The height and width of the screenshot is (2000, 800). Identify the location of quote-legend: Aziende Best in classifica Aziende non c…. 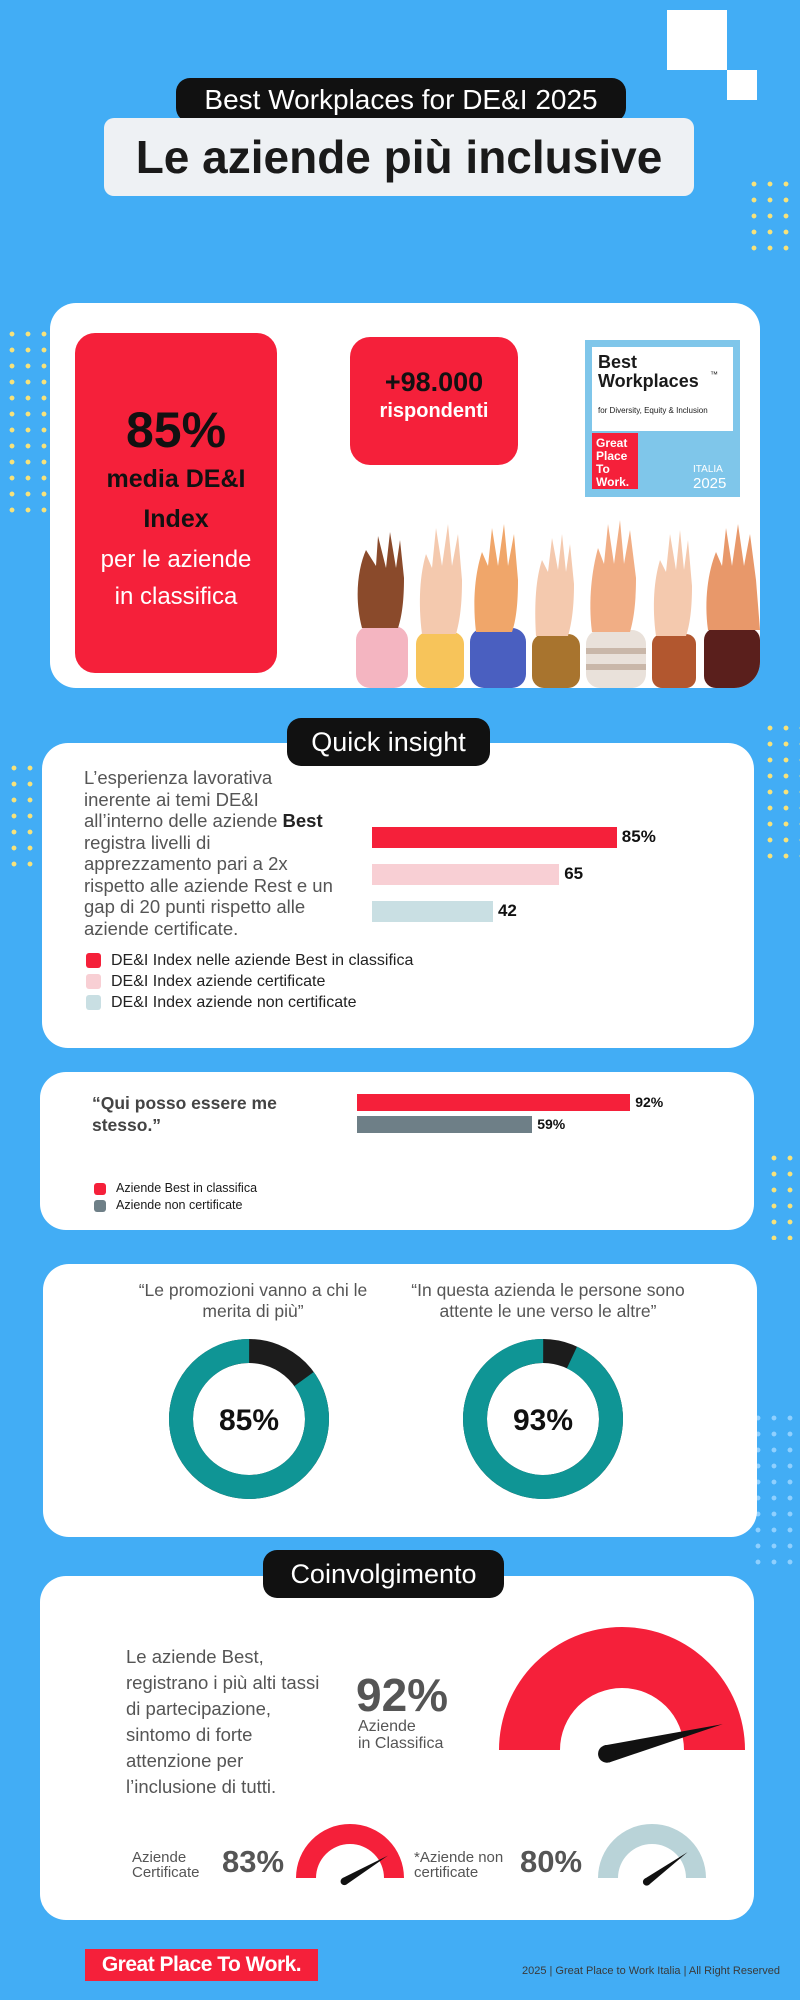
(175, 1197).